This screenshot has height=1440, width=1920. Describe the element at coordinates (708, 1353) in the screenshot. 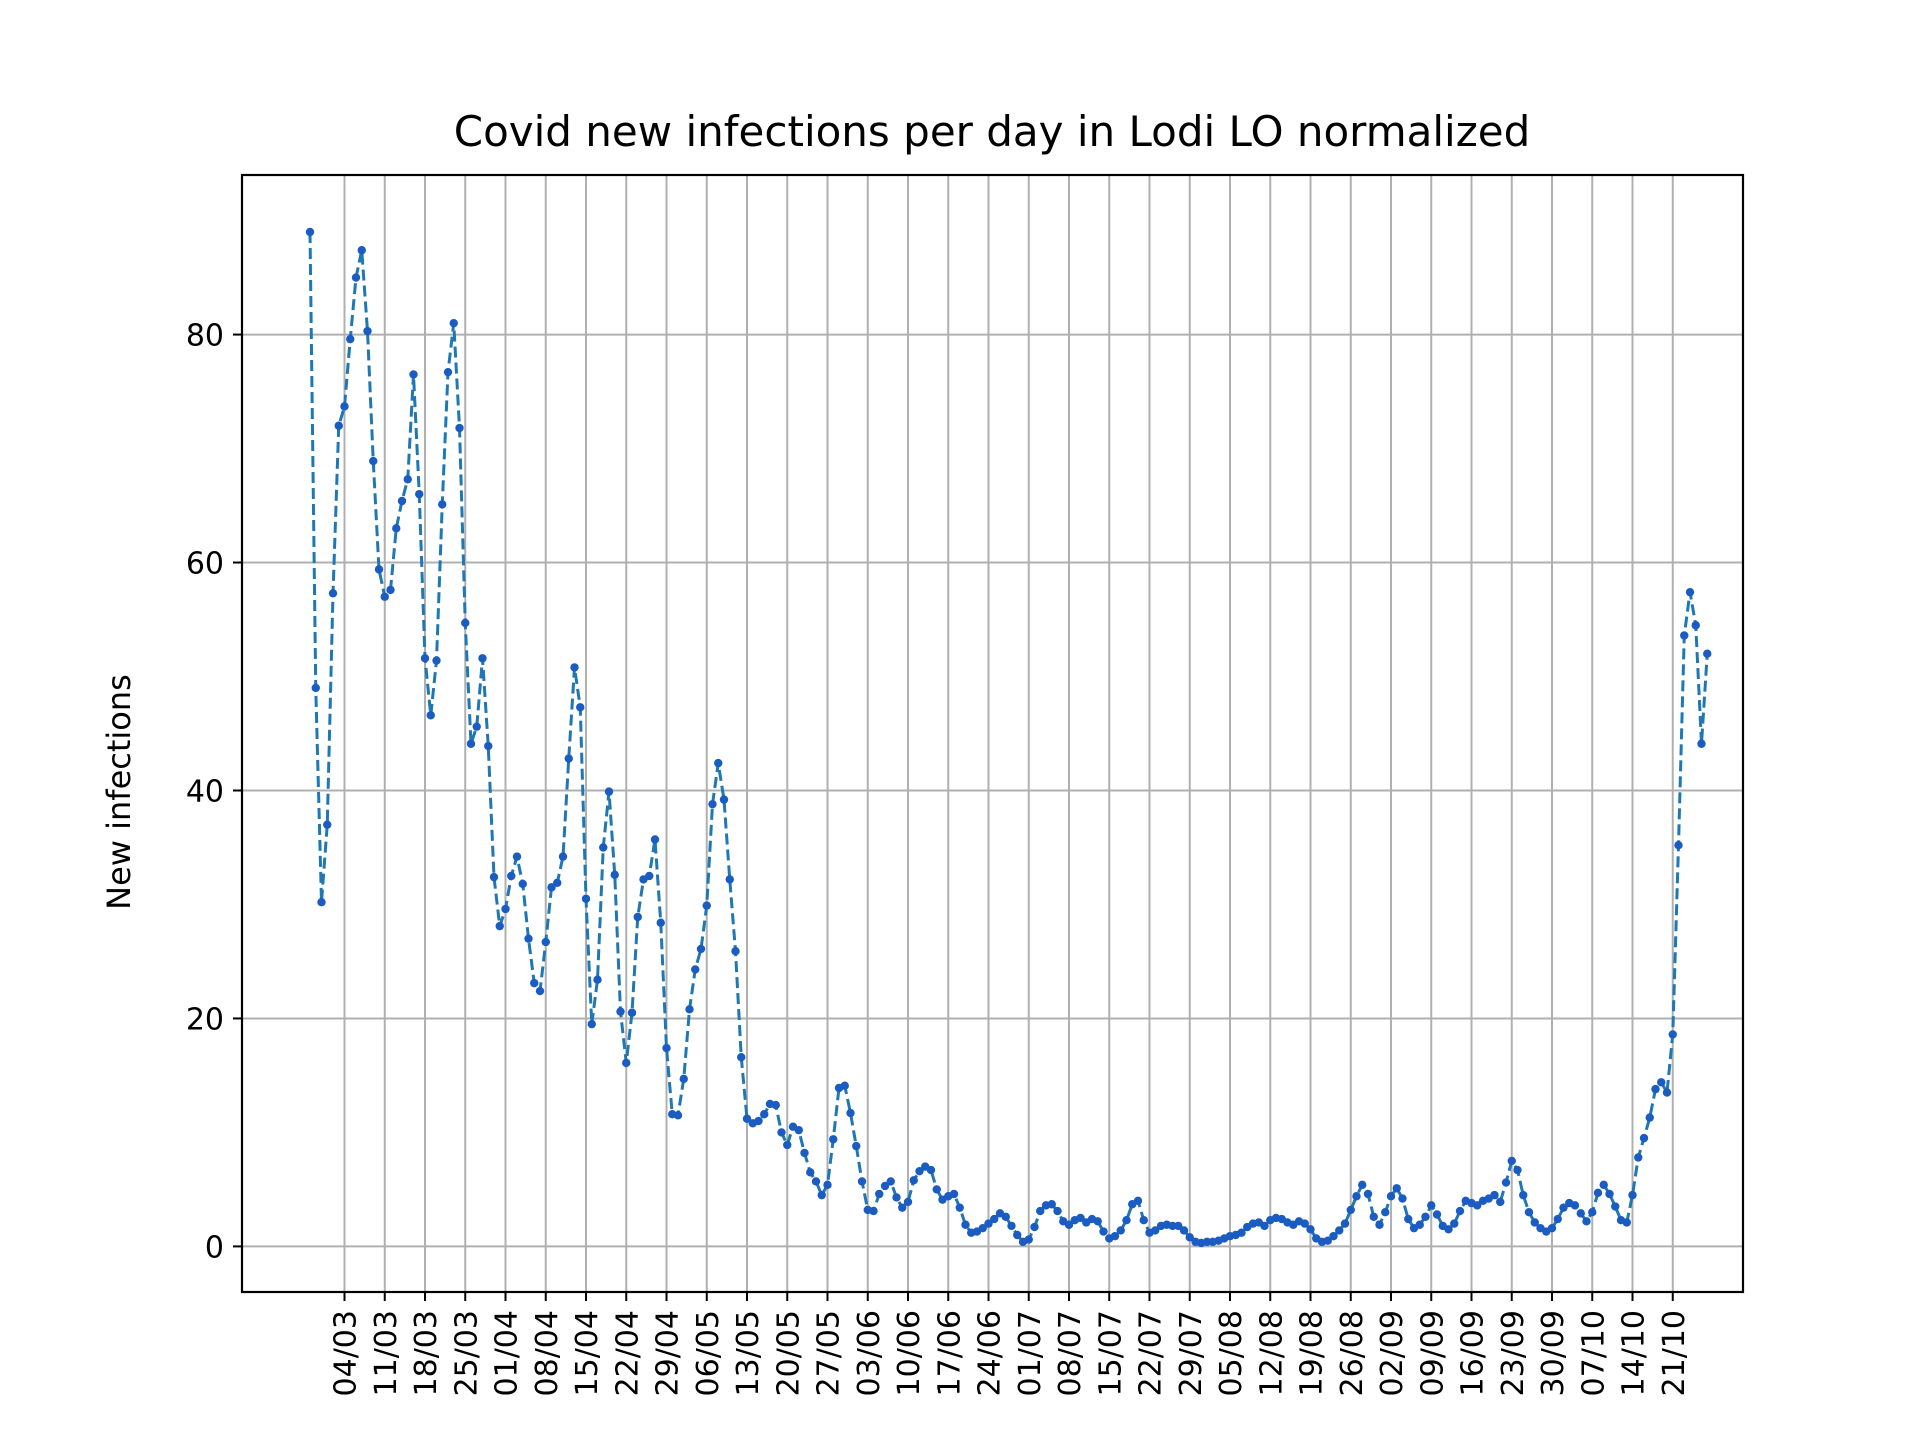

I see `x-tick-label: 06/05` at that location.